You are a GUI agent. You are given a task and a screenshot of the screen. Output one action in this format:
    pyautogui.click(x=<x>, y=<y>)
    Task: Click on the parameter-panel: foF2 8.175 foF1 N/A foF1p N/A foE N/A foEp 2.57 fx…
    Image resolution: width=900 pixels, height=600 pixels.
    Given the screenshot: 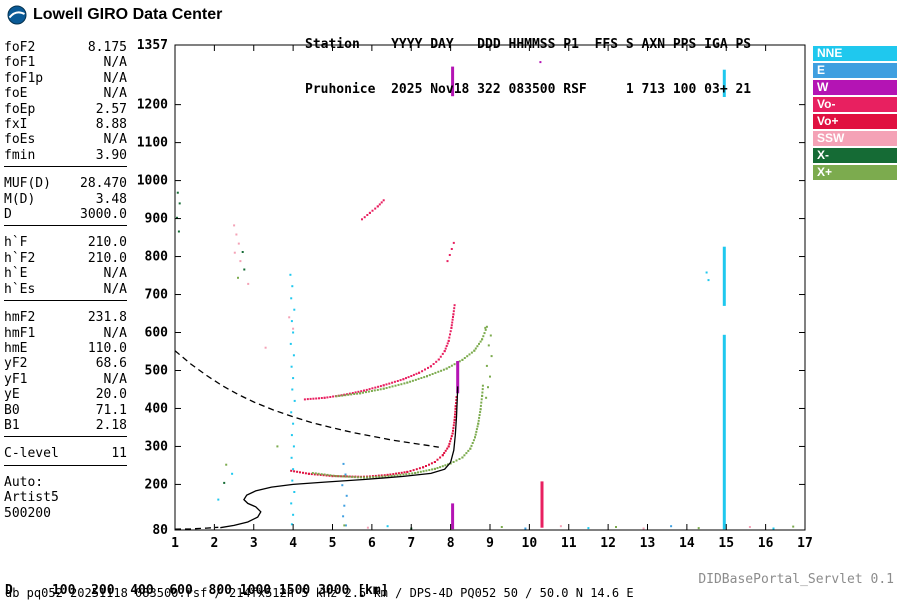 What is the action you would take?
    pyautogui.click(x=65, y=280)
    